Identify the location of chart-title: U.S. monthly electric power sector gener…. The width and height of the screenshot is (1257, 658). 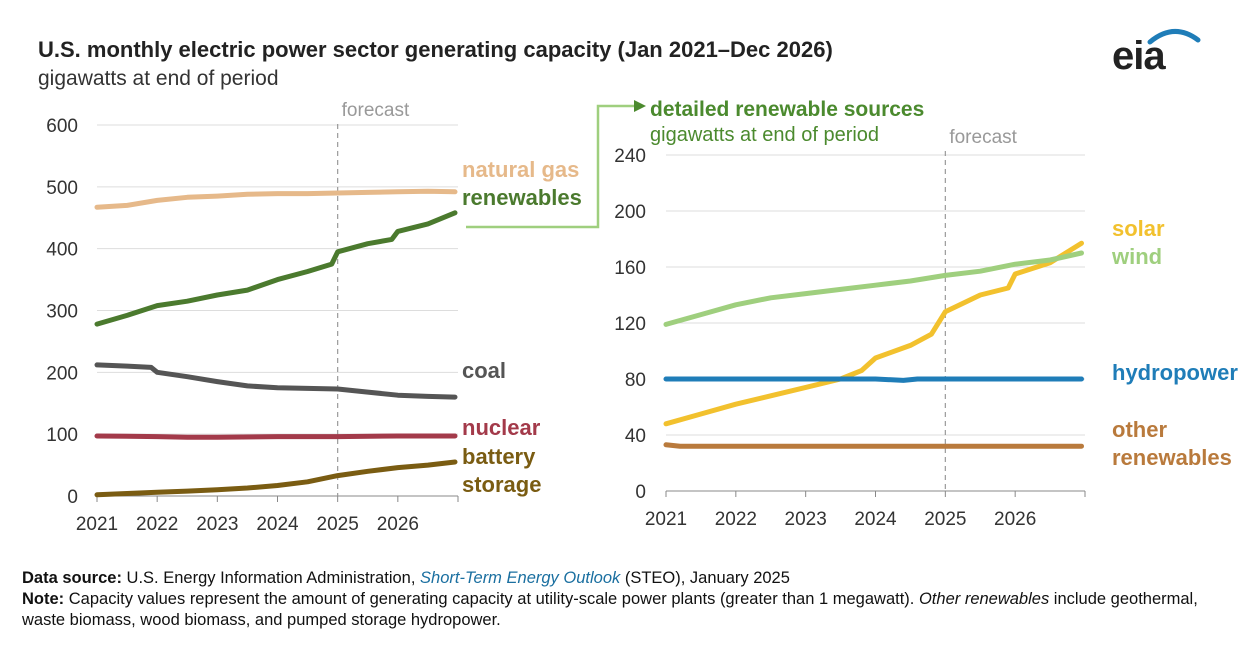
(435, 49).